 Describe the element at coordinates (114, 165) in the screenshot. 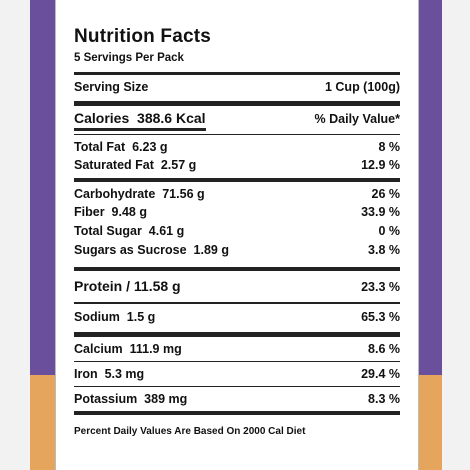

I see `nutrient-label: Saturated Fat` at that location.